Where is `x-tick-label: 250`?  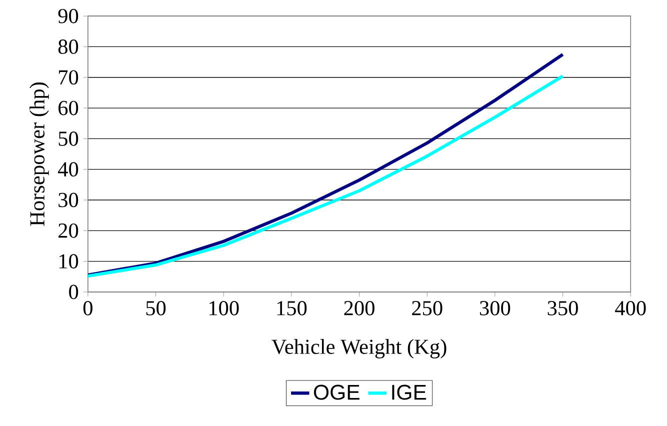 x-tick-label: 250 is located at coordinates (427, 308).